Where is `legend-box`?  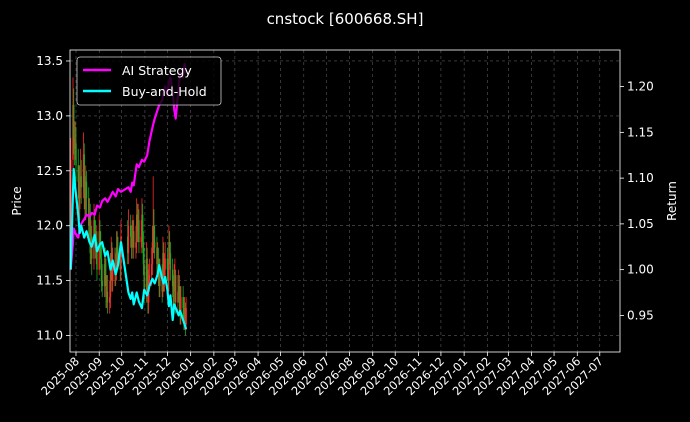 legend-box is located at coordinates (149, 81).